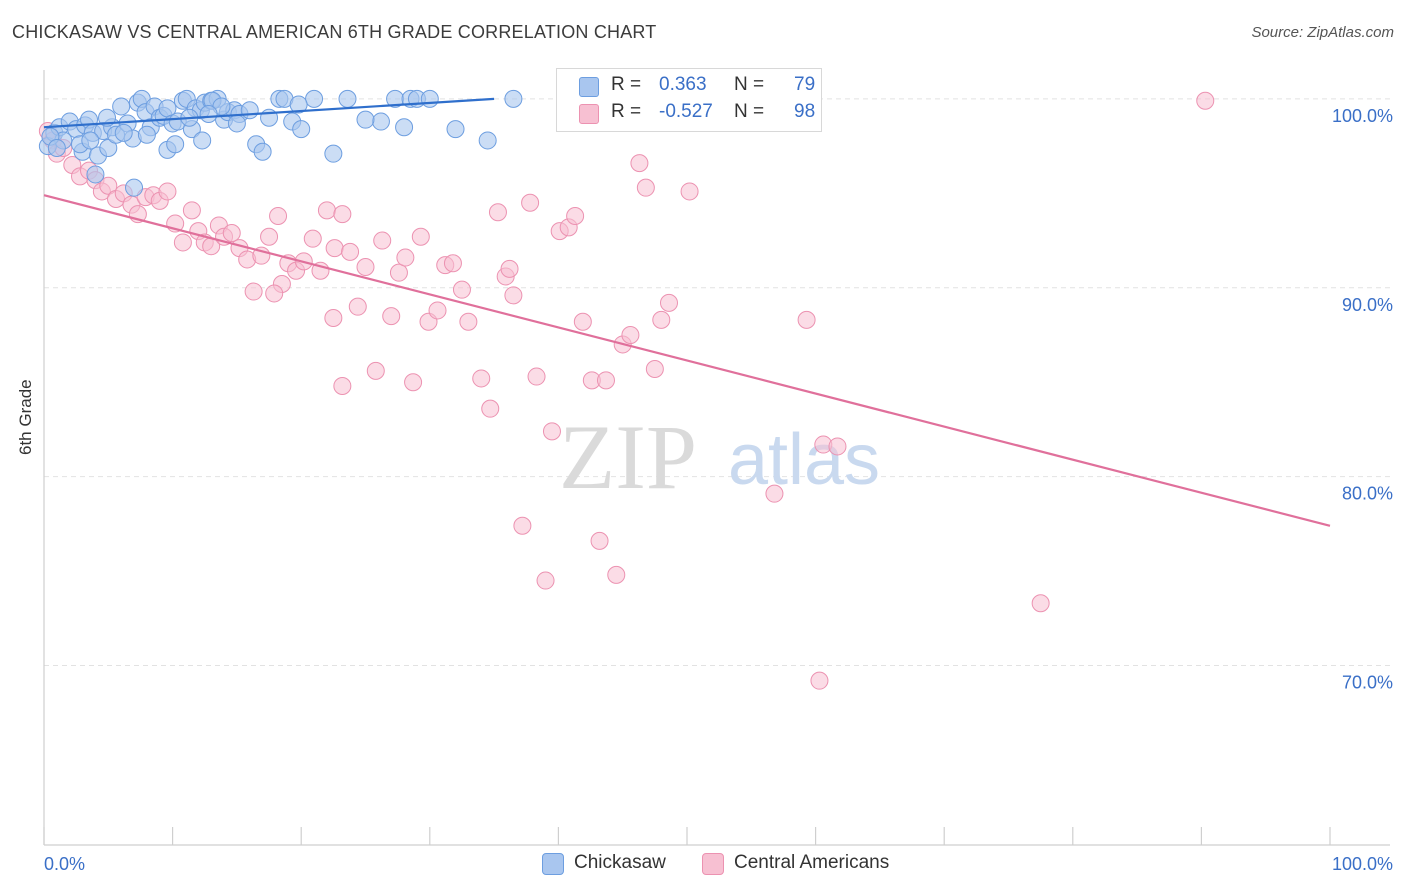 Image resolution: width=1406 pixels, height=892 pixels. Describe the element at coordinates (1367, 683) in the screenshot. I see `y-tick-label: 70.0%` at that location.